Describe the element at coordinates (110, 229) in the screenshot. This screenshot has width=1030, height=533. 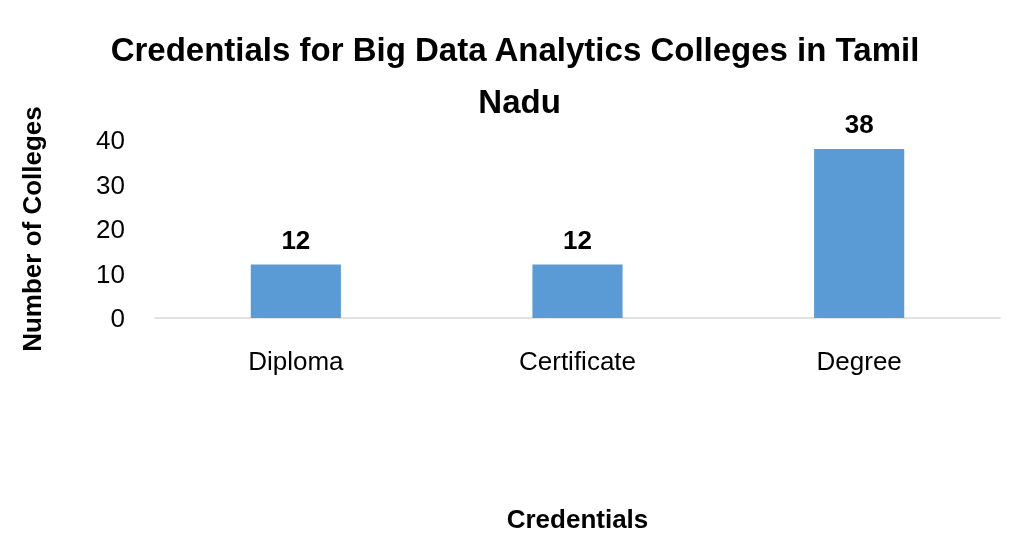
I see `y-tick-label: 20` at that location.